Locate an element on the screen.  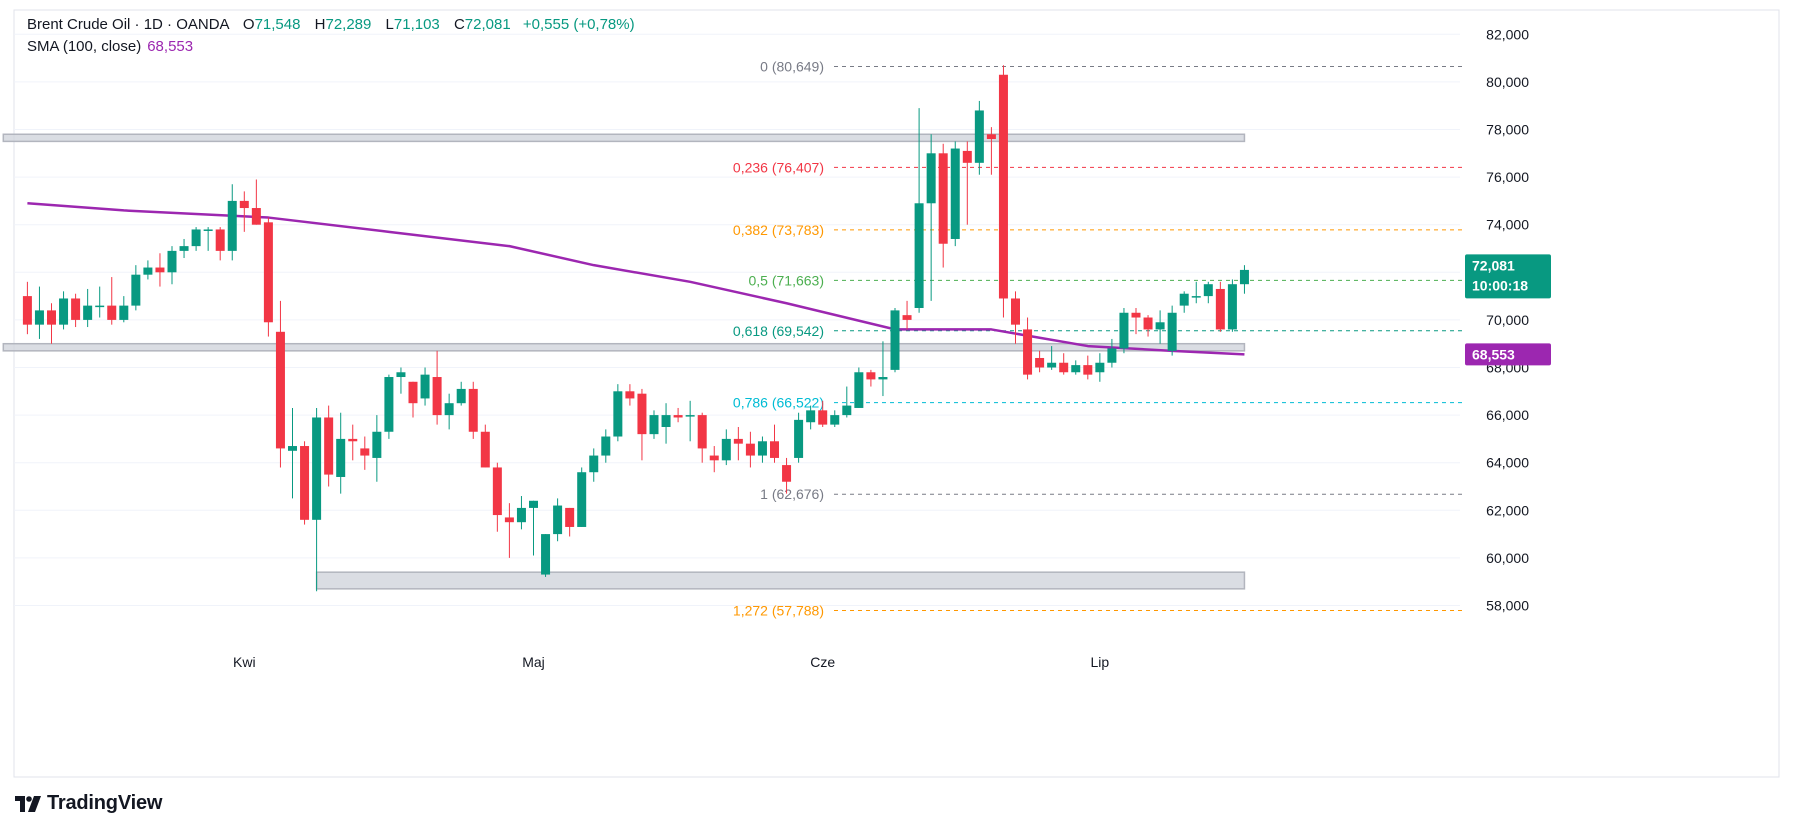
tradingview-logo: TradingView is located at coordinates (88, 803).